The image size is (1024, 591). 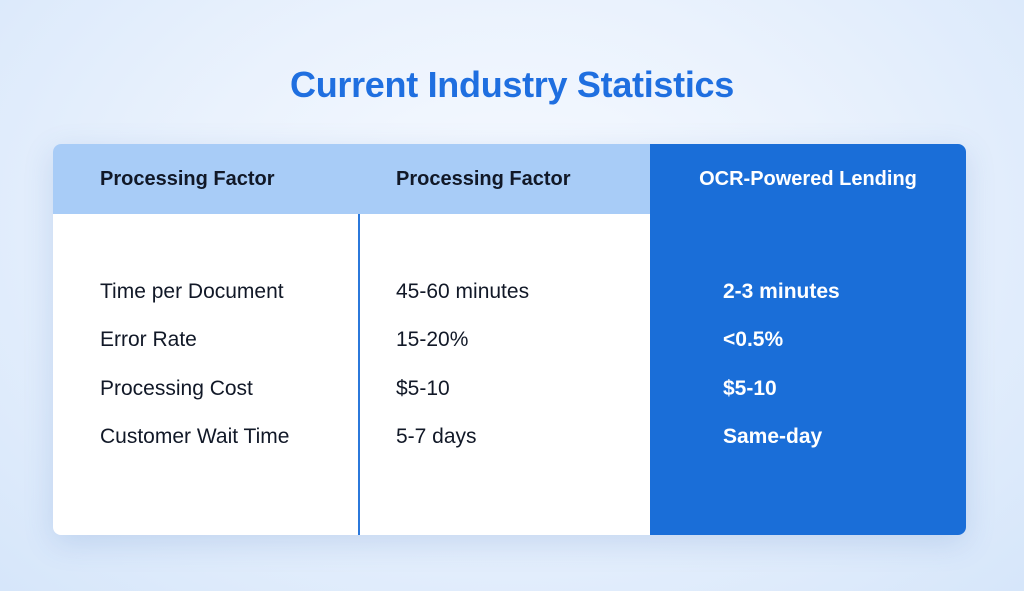 I want to click on traditional-time-per-document: 45-60 minutes, so click(x=463, y=291).